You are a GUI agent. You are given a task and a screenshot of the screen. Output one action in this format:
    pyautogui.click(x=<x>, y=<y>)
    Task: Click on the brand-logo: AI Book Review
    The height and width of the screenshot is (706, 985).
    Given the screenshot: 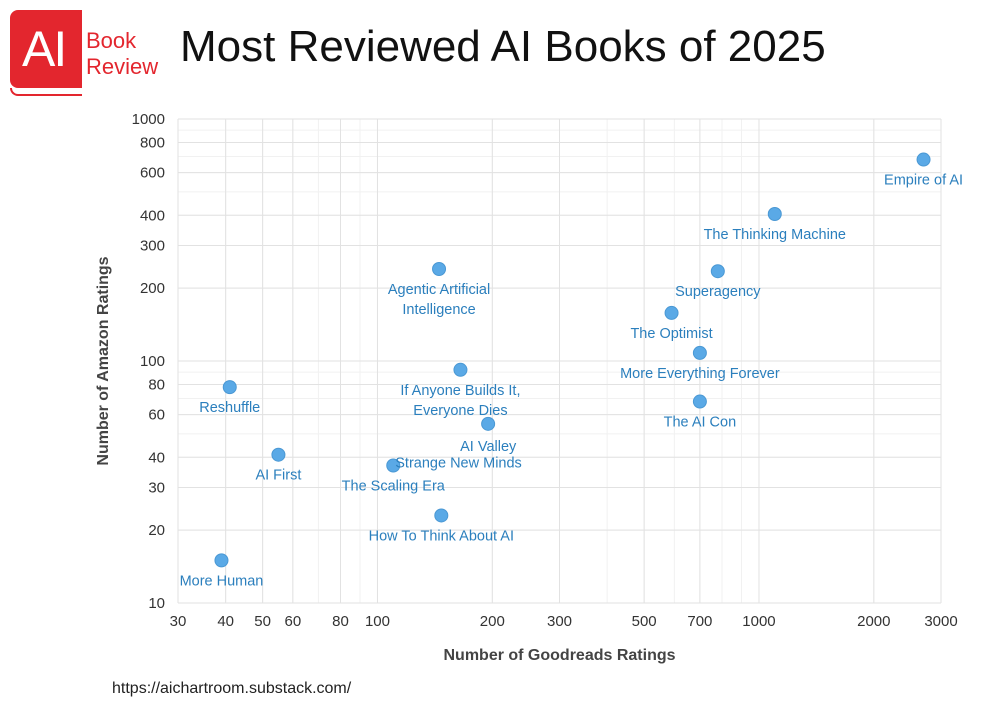 What is the action you would take?
    pyautogui.click(x=89, y=53)
    